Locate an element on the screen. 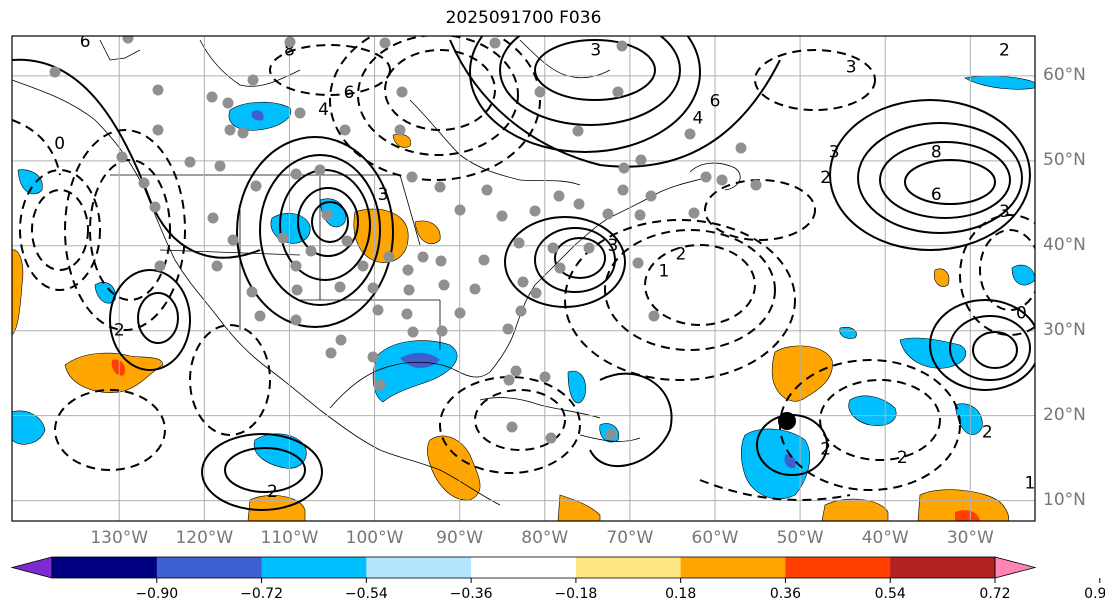 Image resolution: width=1105 pixels, height=615 pixels. longitude-label: 130°W is located at coordinates (119, 538).